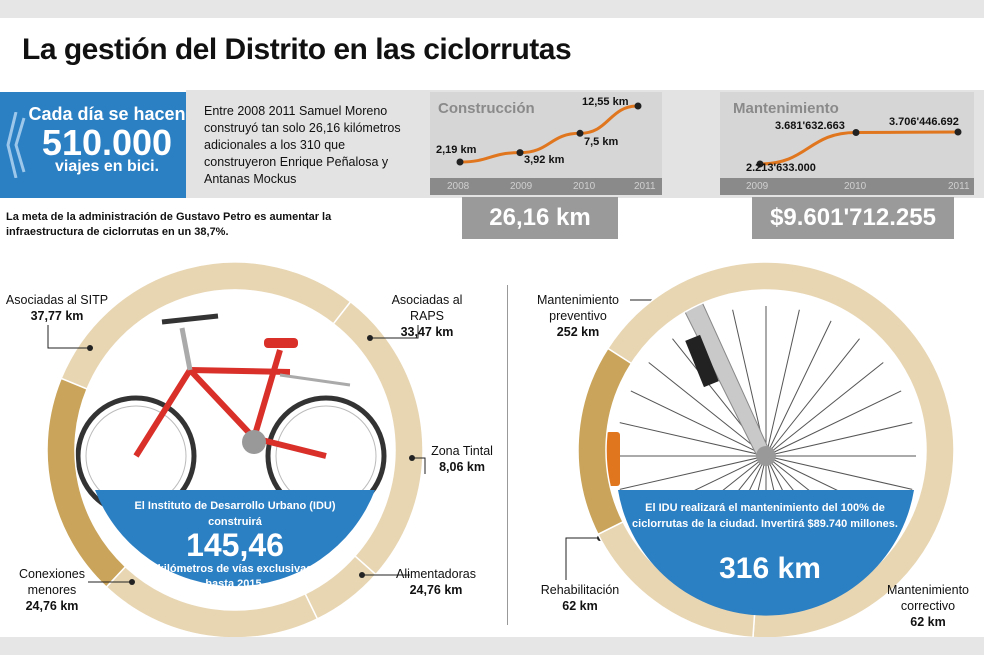 The height and width of the screenshot is (655, 984). I want to click on data-label: 12,55 km, so click(605, 102).